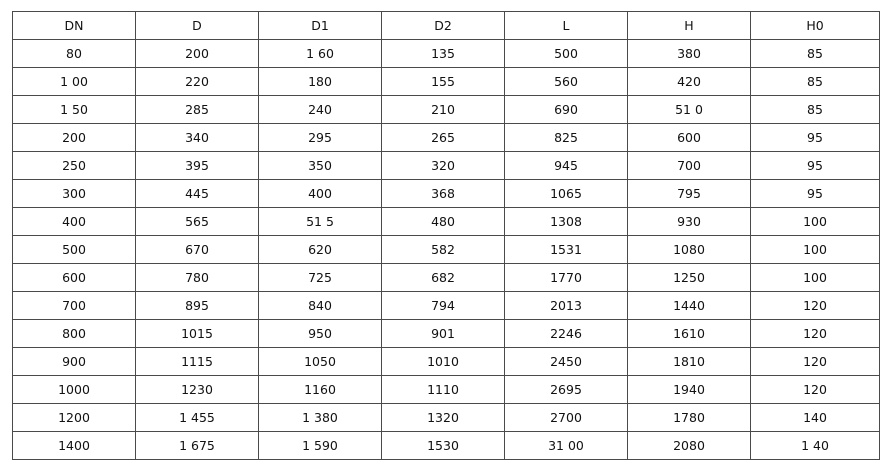 The width and height of the screenshot is (892, 471). I want to click on table-cell: 725, so click(320, 277).